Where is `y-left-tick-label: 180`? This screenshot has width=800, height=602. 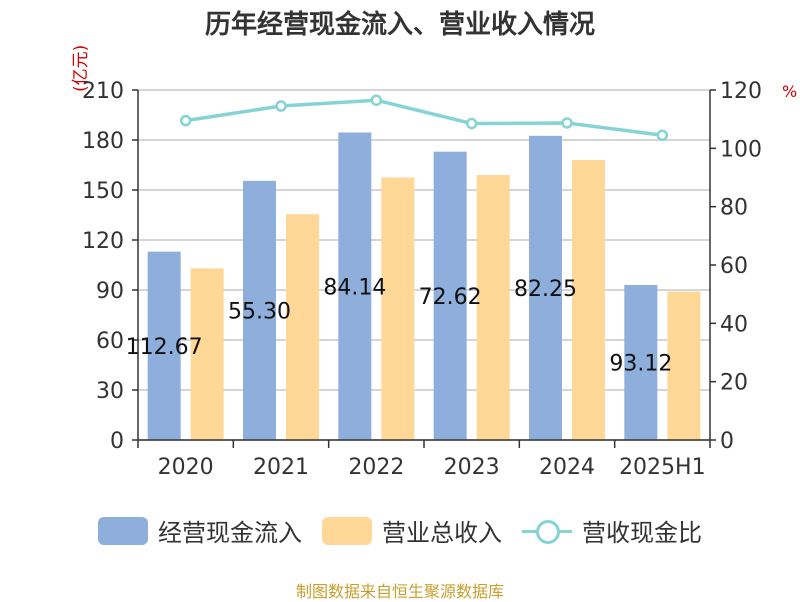
y-left-tick-label: 180 is located at coordinates (103, 141).